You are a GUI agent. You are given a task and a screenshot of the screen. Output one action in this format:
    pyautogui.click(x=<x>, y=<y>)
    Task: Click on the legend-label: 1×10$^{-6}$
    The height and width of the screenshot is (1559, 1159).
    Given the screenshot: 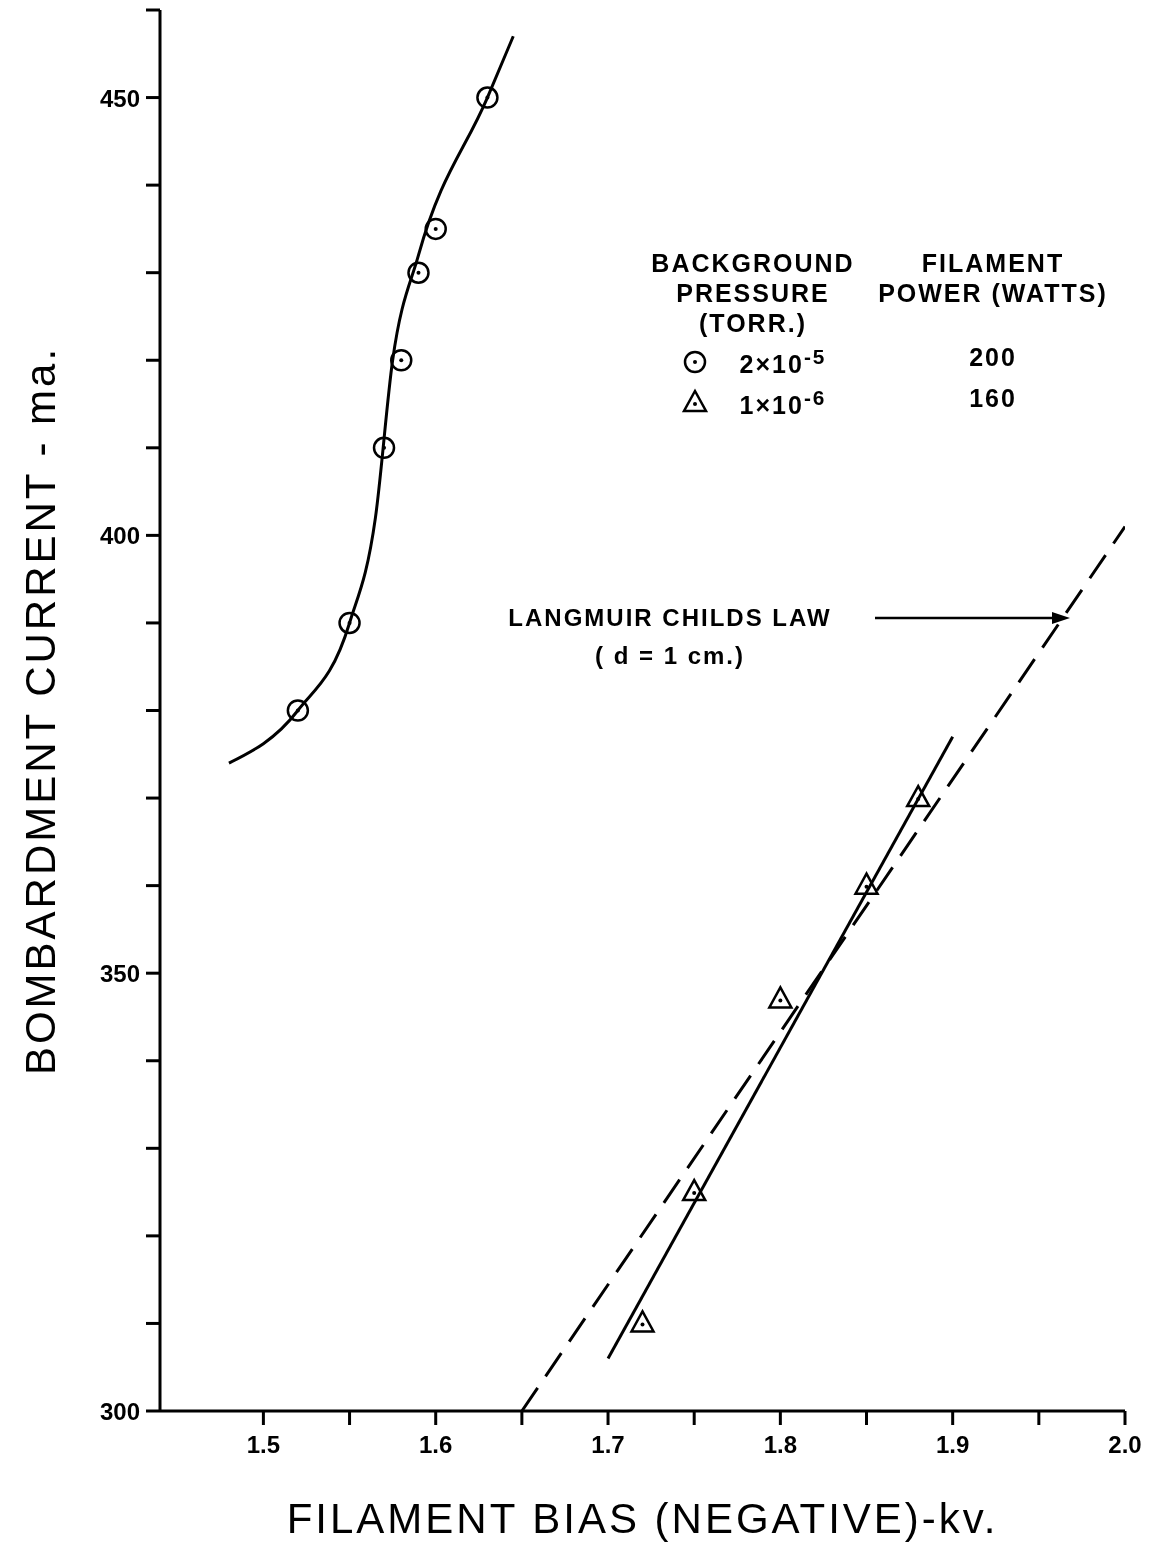 What is the action you would take?
    pyautogui.click(x=783, y=403)
    